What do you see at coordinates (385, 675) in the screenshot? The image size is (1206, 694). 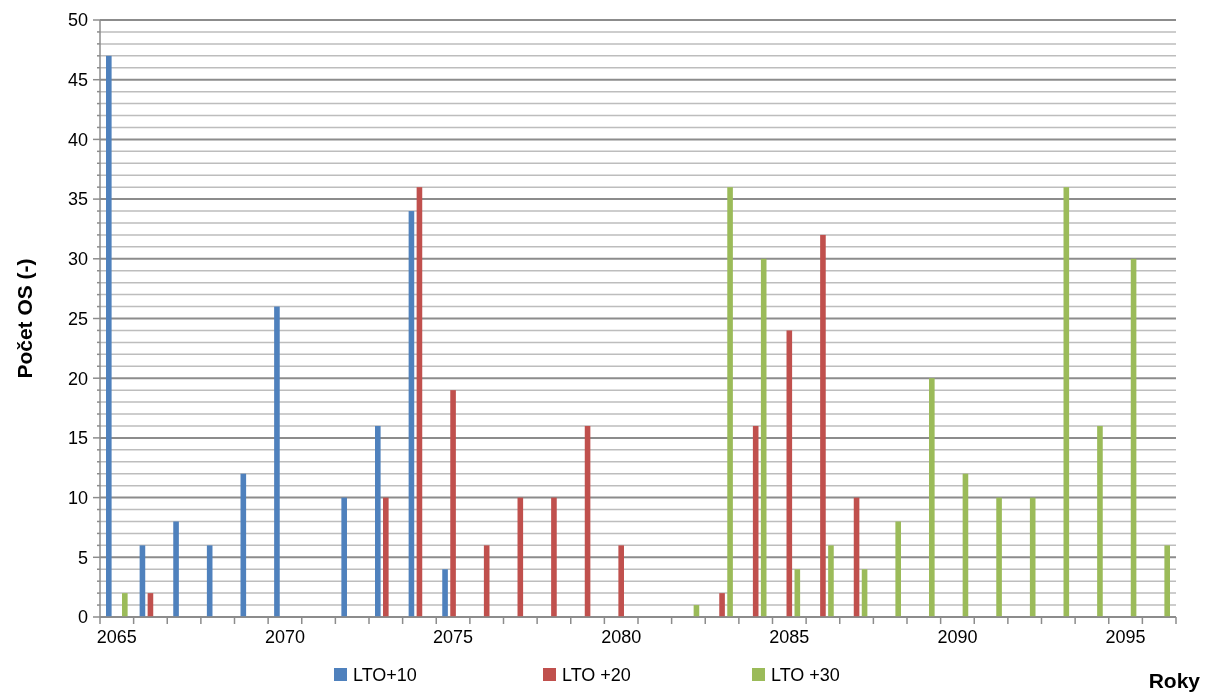 I see `legend-label: LTO+10` at bounding box center [385, 675].